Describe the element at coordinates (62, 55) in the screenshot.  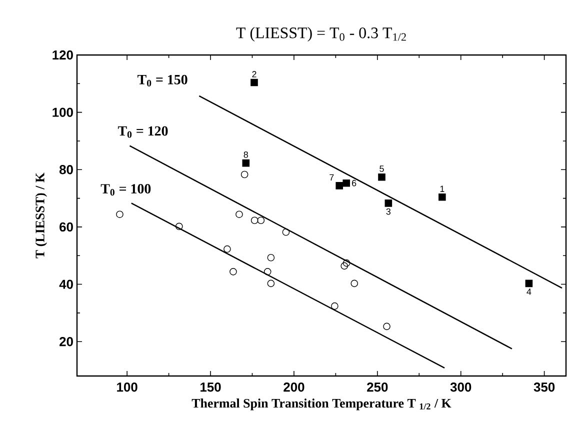
I see `y-tick-label: 120` at that location.